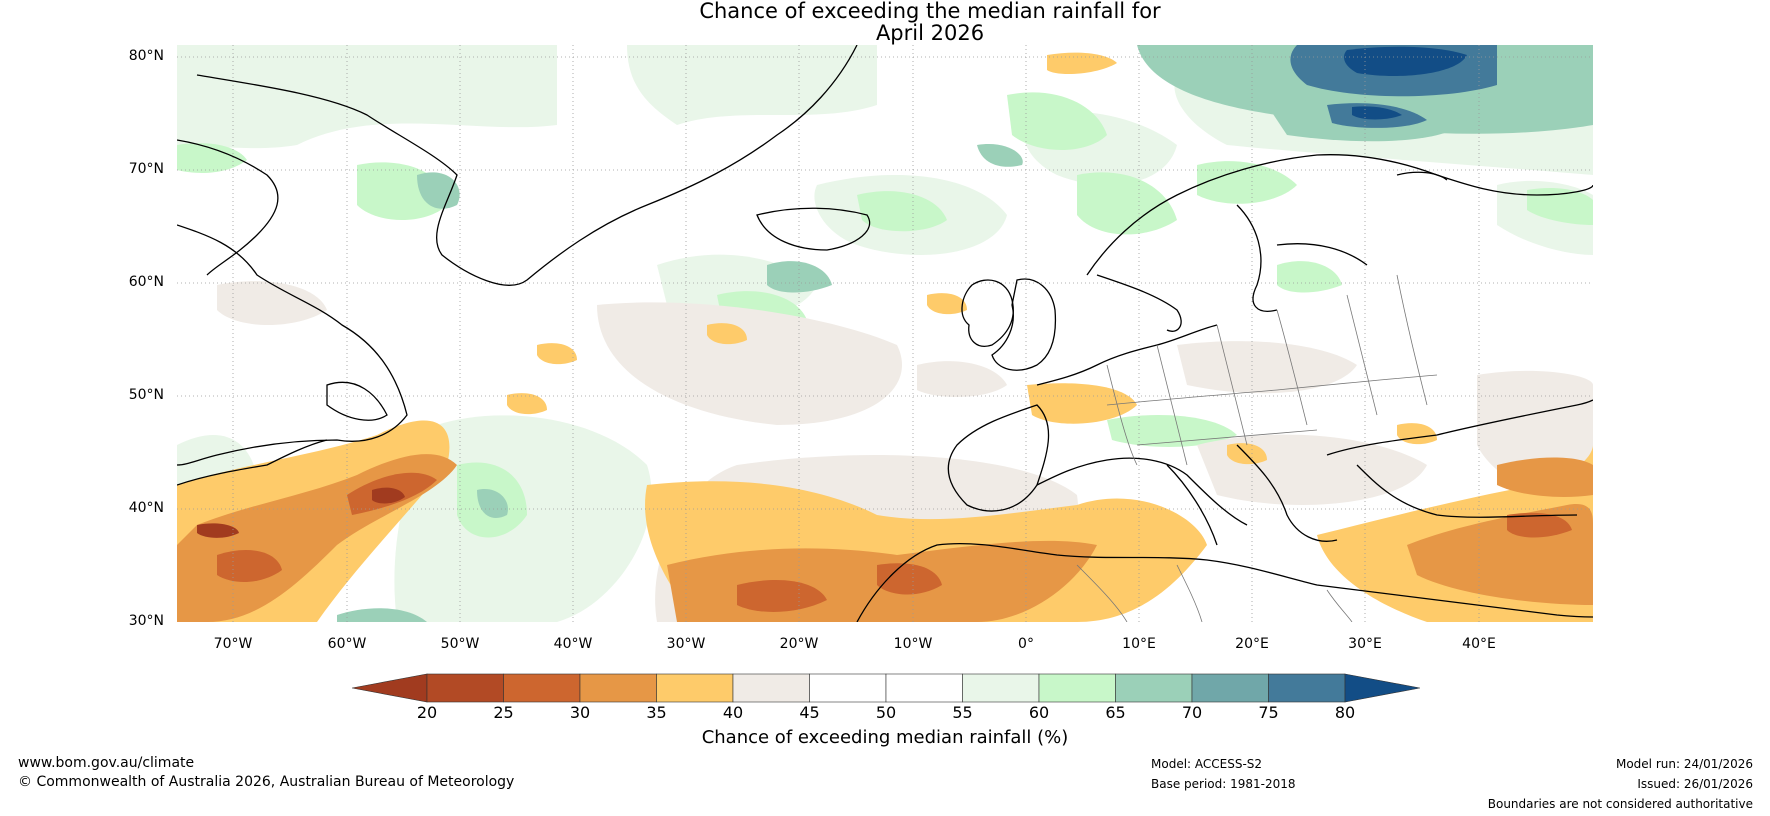 This screenshot has width=1770, height=816. Describe the element at coordinates (1257, 448) in the screenshot. I see `country-borders` at that location.